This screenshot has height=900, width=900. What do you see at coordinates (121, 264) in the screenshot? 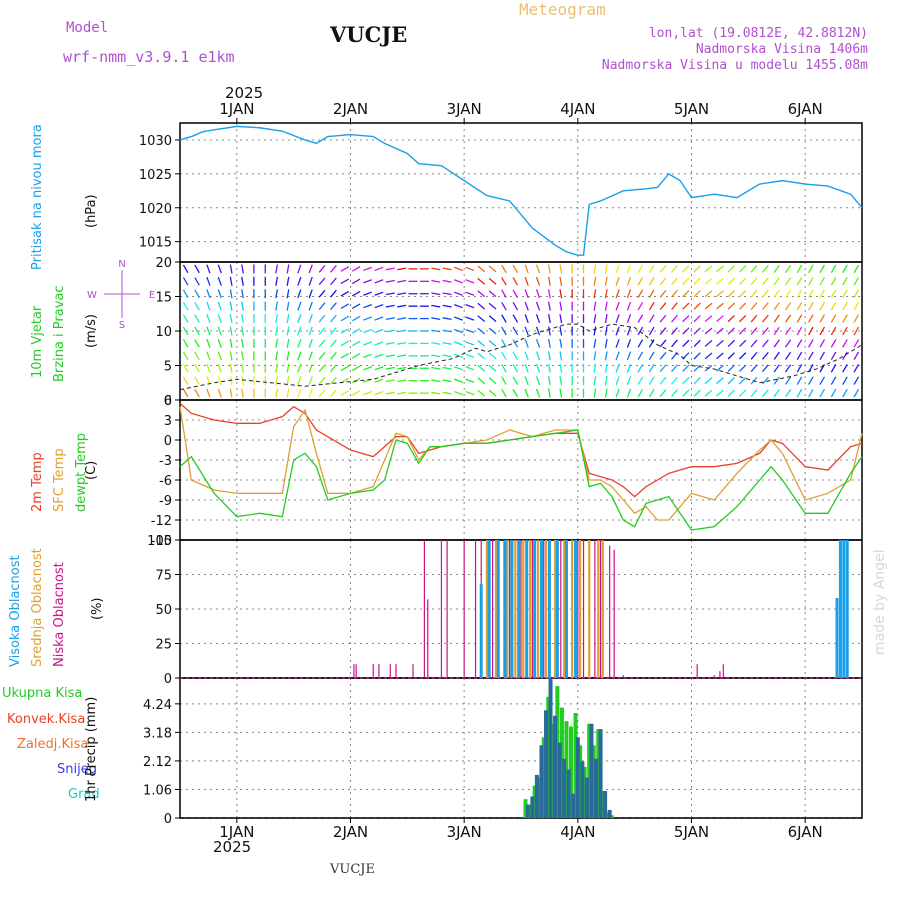
I see `compass-label: N` at bounding box center [121, 264].